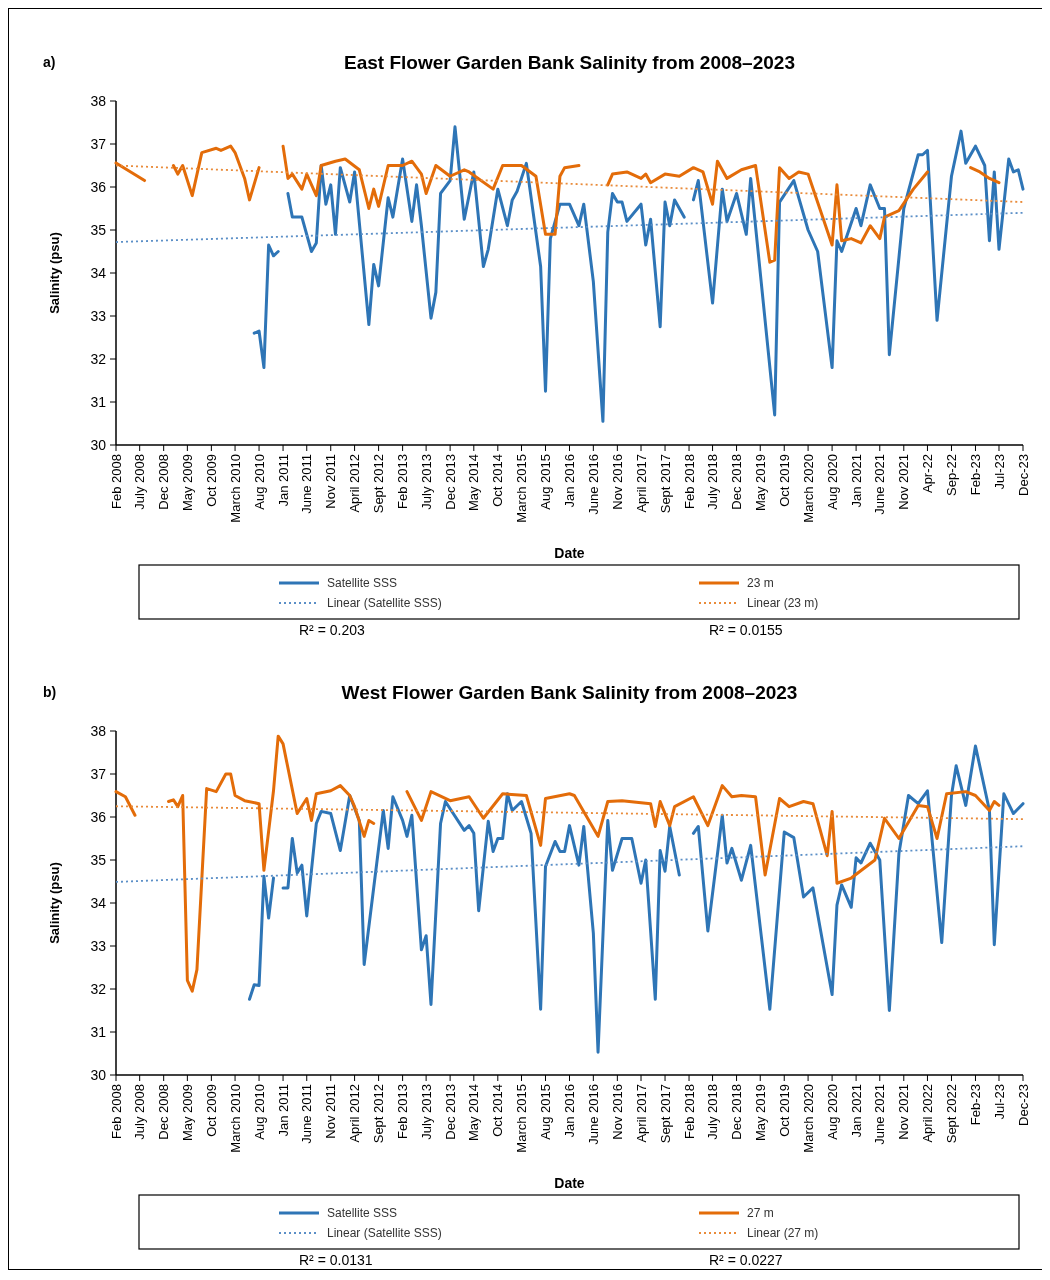 The width and height of the screenshot is (1050, 1280). I want to click on x-tick-label: Apr-22, so click(928, 474).